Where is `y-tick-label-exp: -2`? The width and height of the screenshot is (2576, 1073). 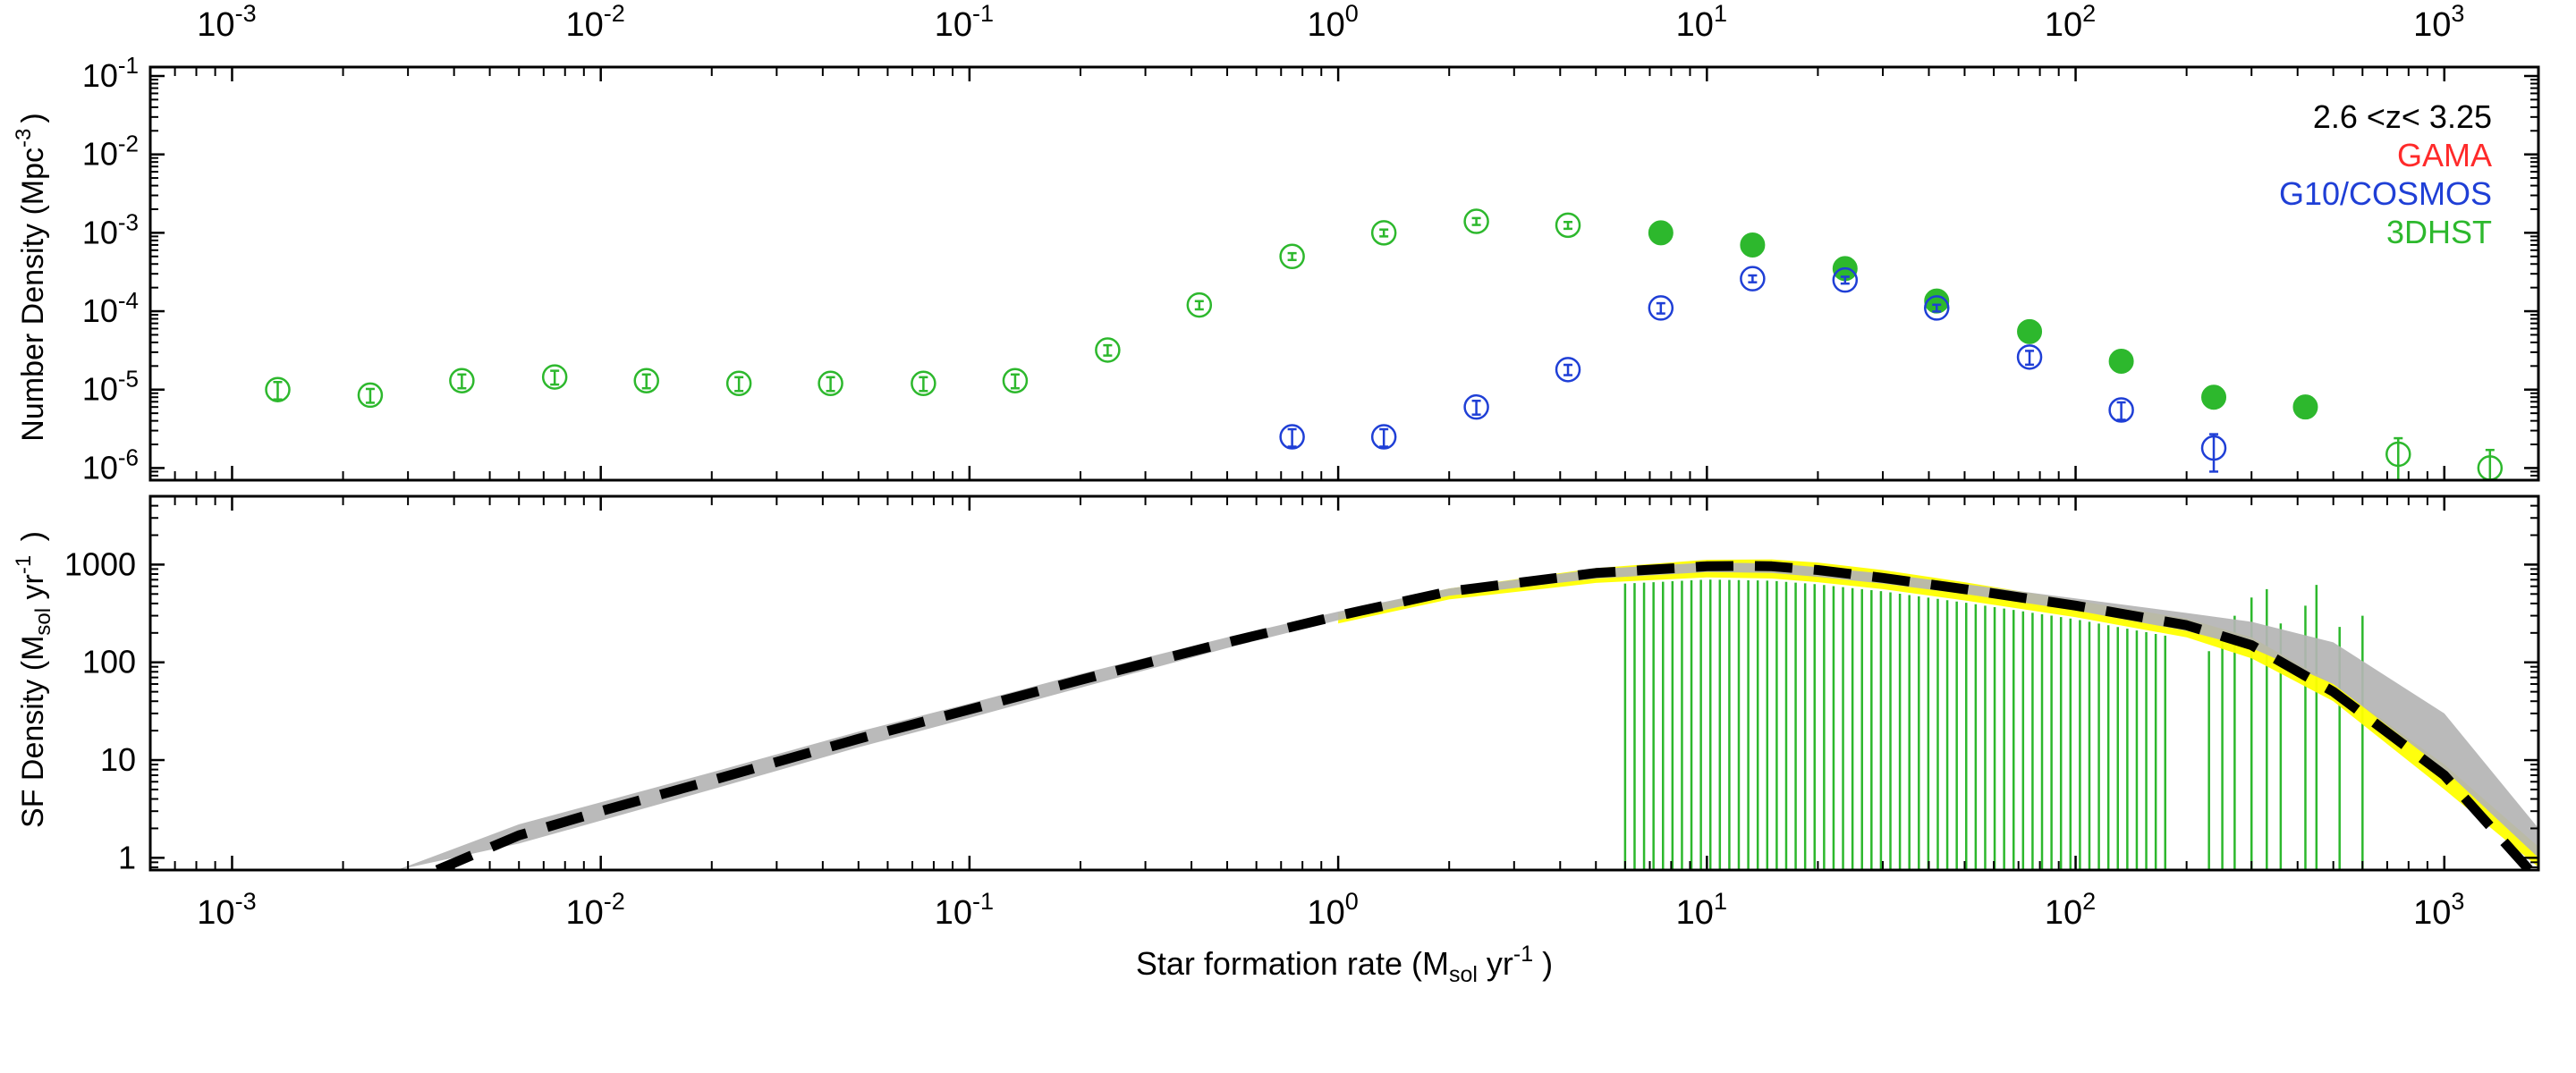
y-tick-label-exp: -2 is located at coordinates (128, 144).